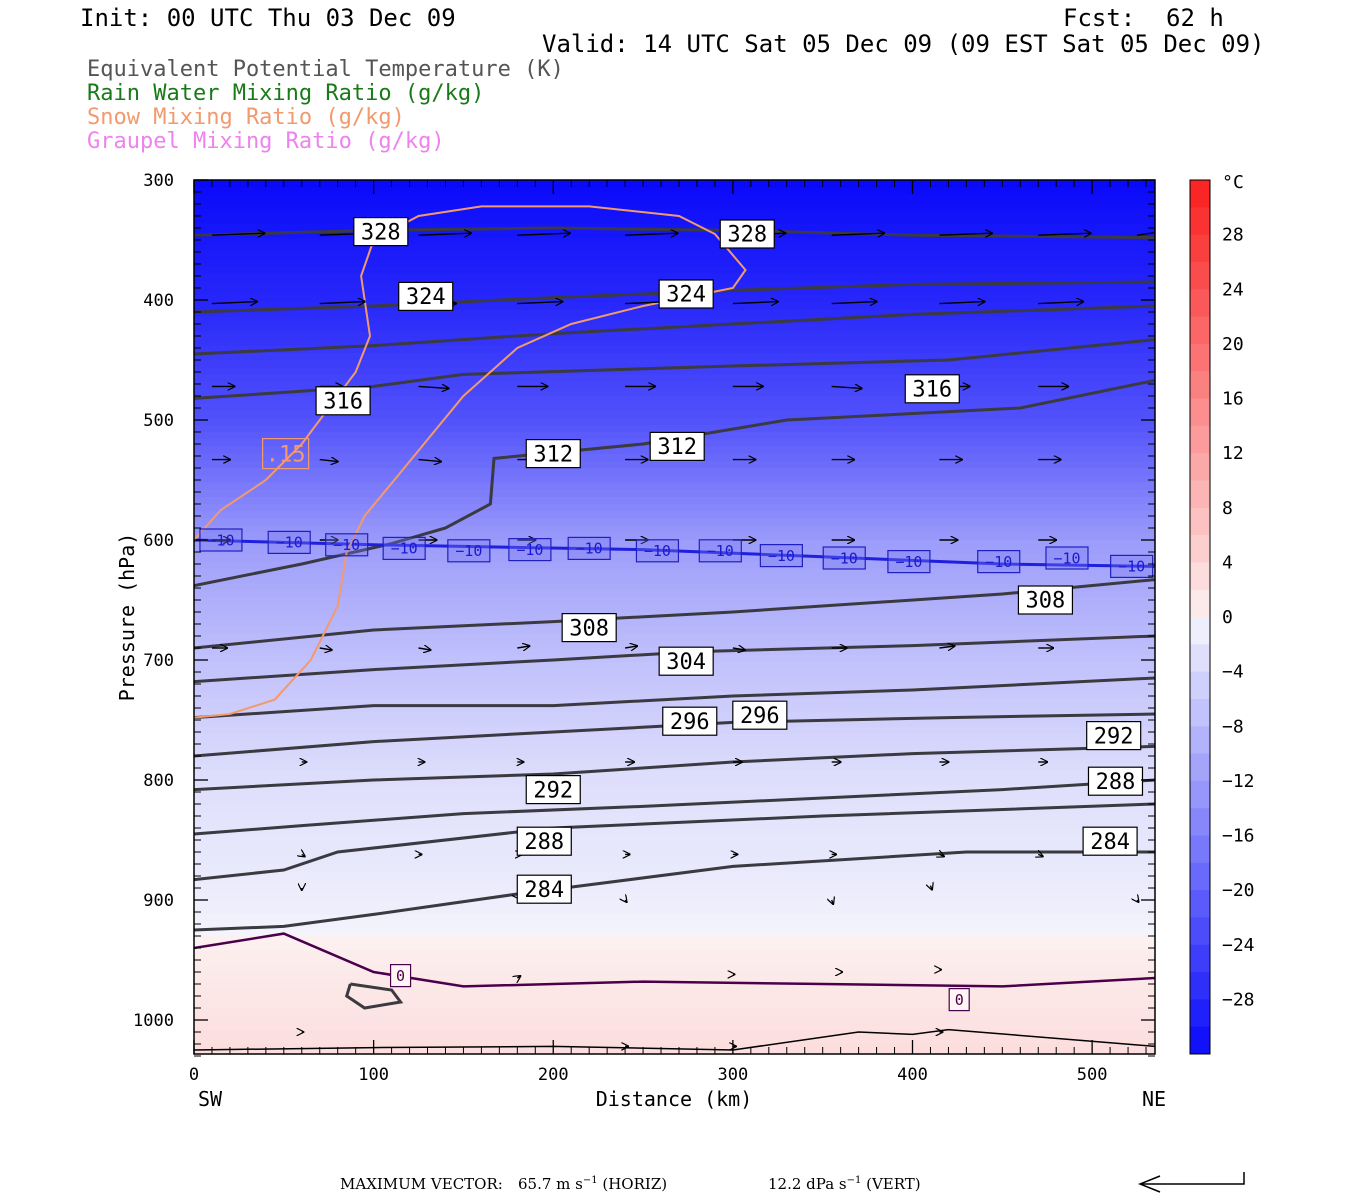 This screenshot has height=1200, width=1350. I want to click on y-tick-label: 1000, so click(153, 1021).